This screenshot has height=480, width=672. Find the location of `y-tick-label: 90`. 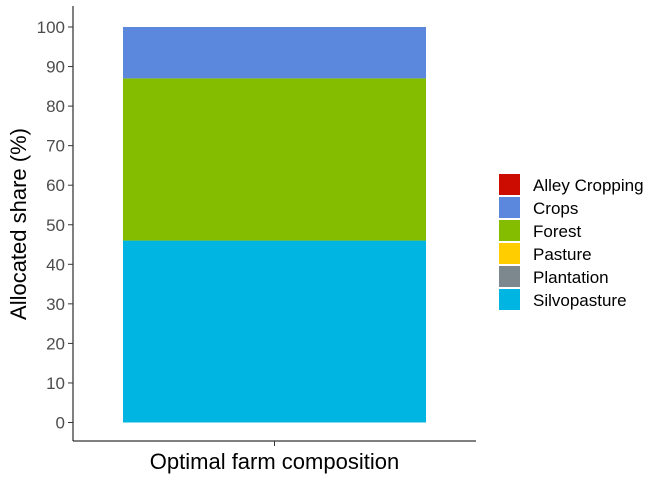

y-tick-label: 90 is located at coordinates (55, 67).